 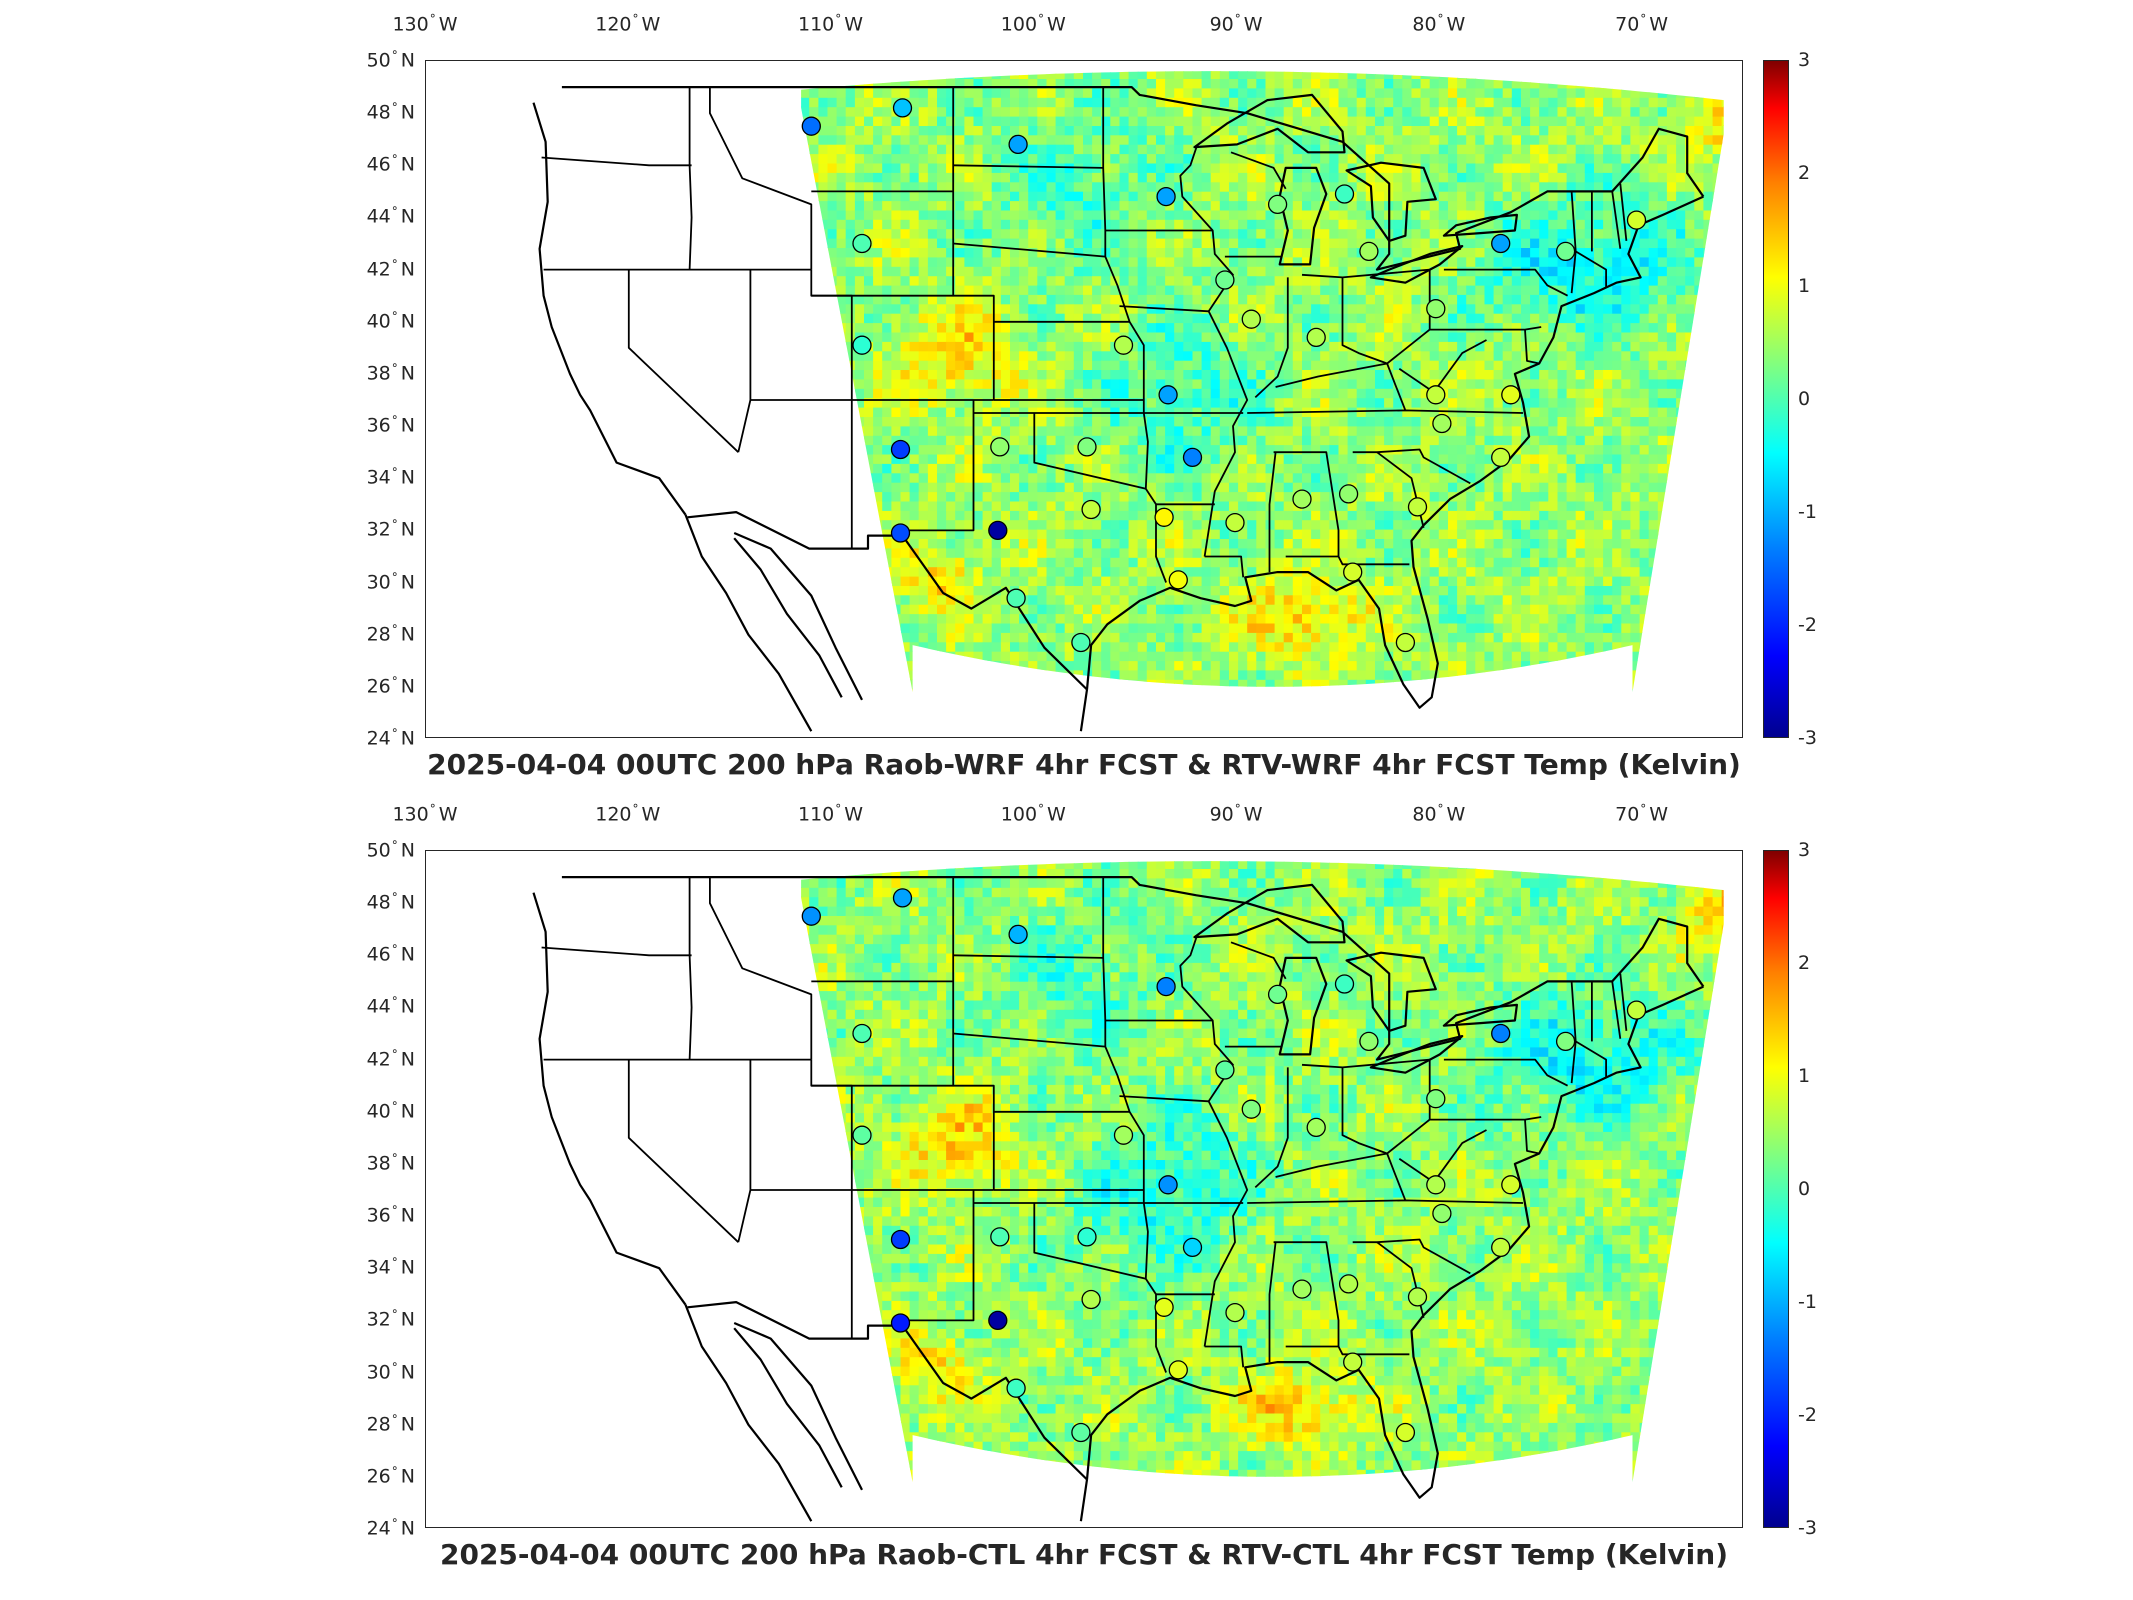 What do you see at coordinates (831, 814) in the screenshot?
I see `longitude-tick-label: 110° W` at bounding box center [831, 814].